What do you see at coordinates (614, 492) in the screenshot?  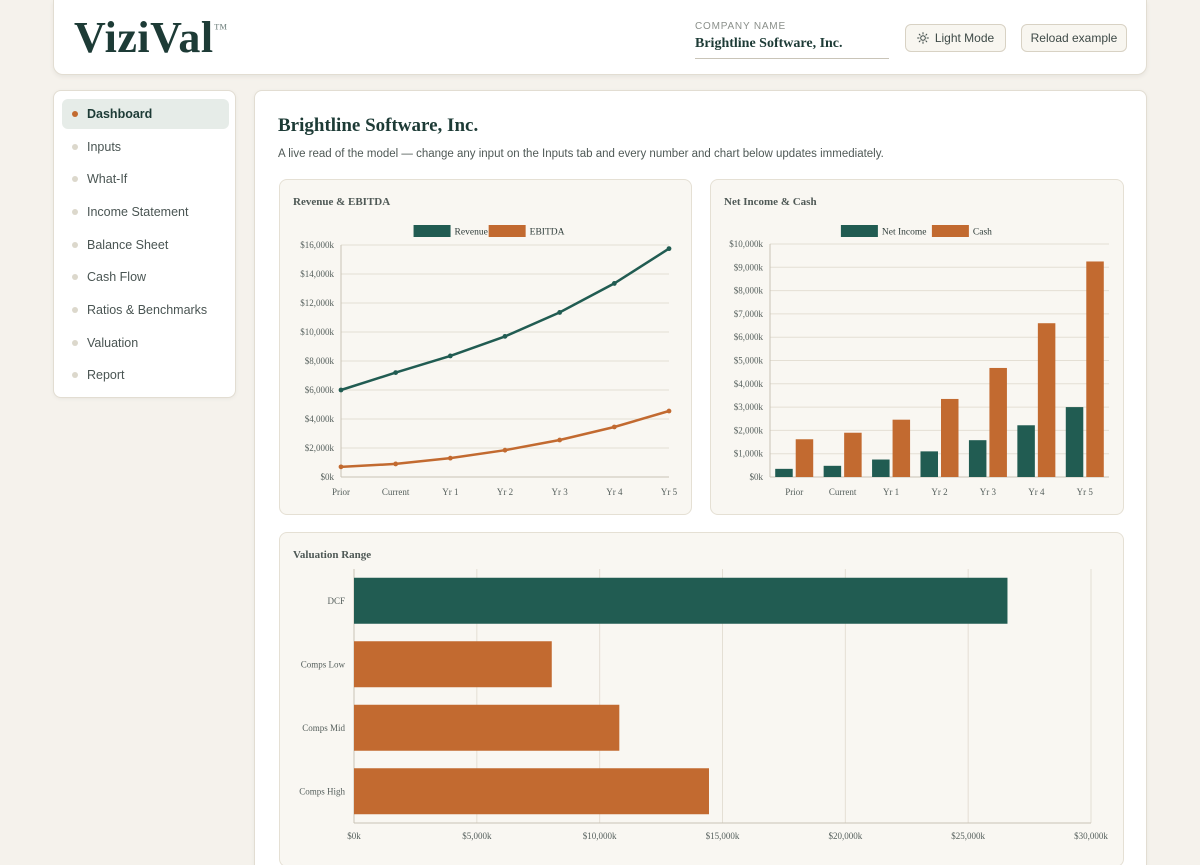 I see `x-tick-label: Yr 4` at bounding box center [614, 492].